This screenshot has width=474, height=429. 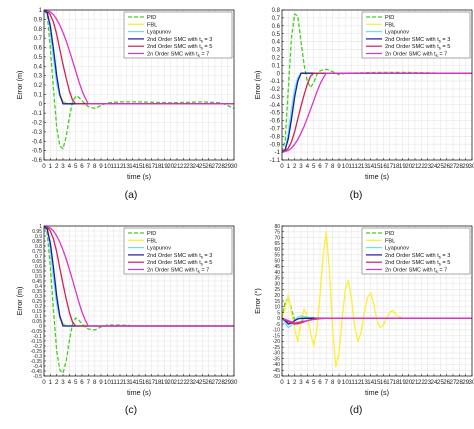 What do you see at coordinates (339, 166) in the screenshot?
I see `x-tick-label: 9` at bounding box center [339, 166].